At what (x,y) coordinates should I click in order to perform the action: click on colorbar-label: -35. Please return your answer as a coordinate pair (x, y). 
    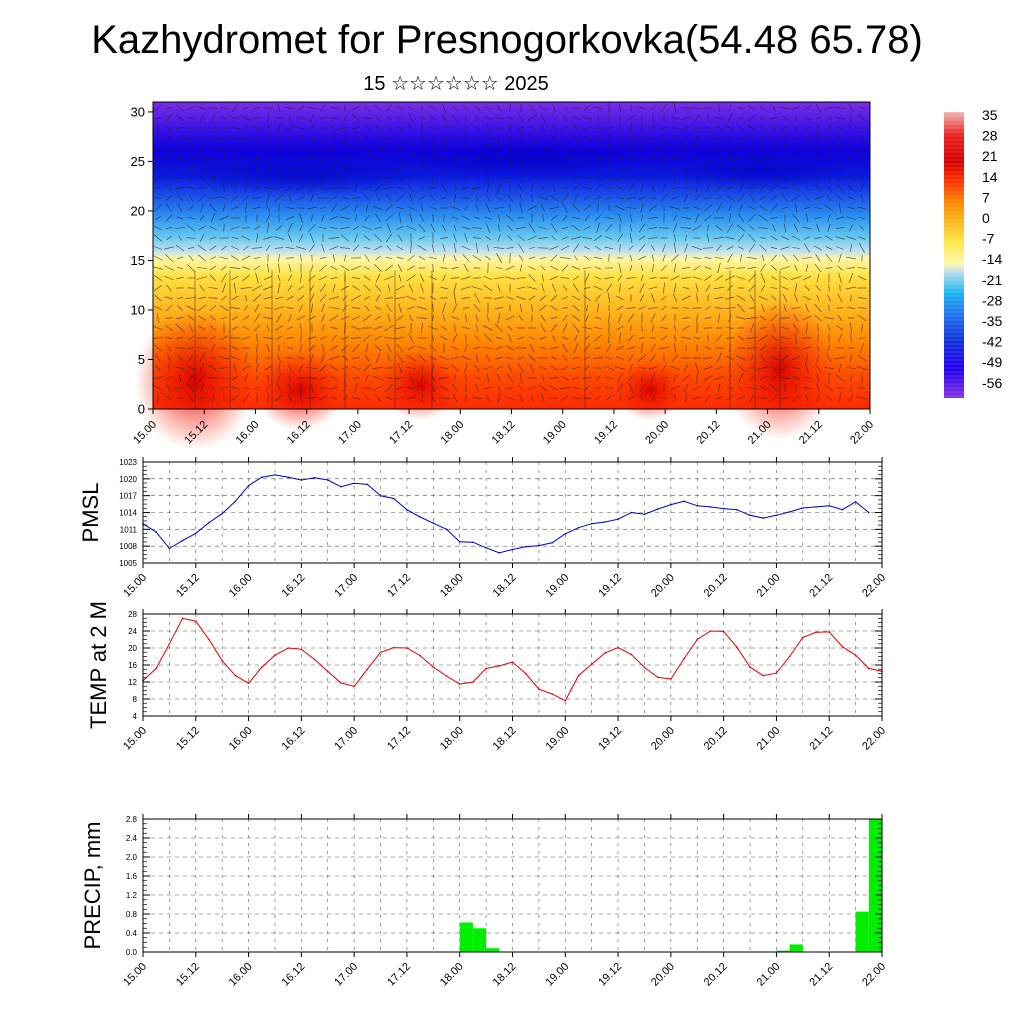
    Looking at the image, I should click on (992, 321).